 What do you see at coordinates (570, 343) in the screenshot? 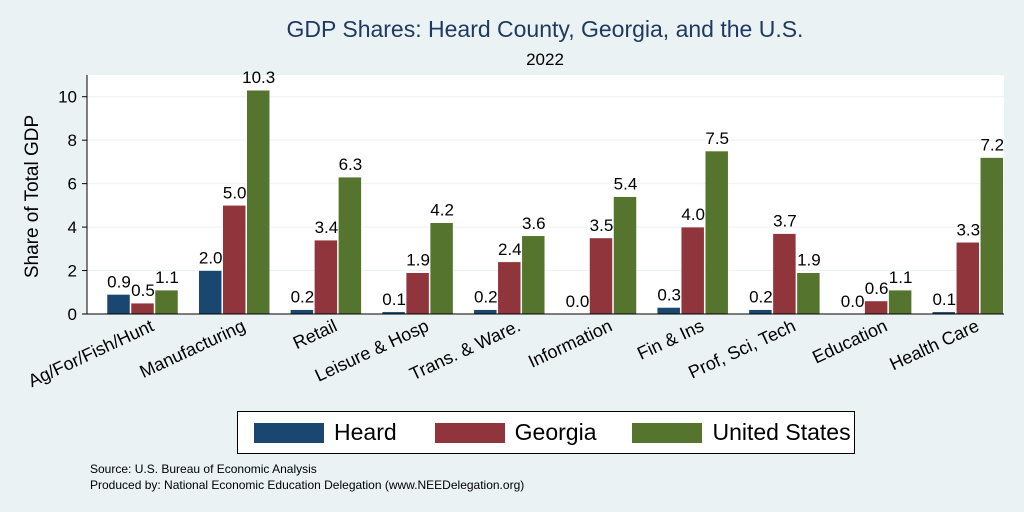
I see `x-tick-label: Information` at bounding box center [570, 343].